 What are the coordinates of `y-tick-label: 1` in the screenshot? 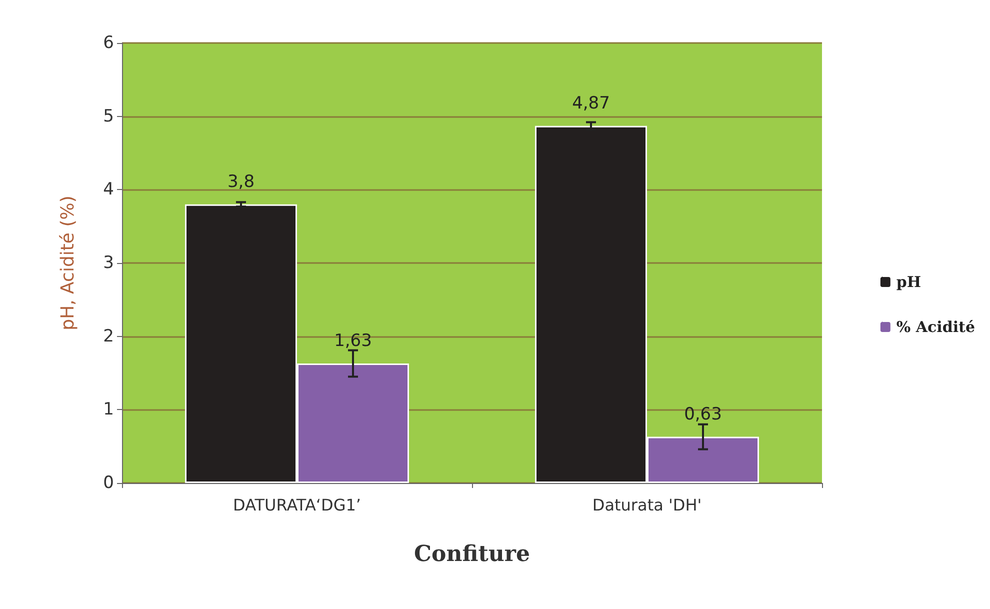 It's located at (108, 410).